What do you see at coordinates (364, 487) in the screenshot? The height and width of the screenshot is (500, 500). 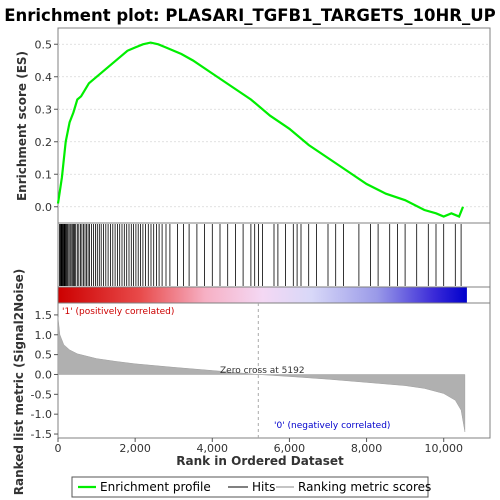 I see `legend-metric-label: Ranking metric scores` at bounding box center [364, 487].